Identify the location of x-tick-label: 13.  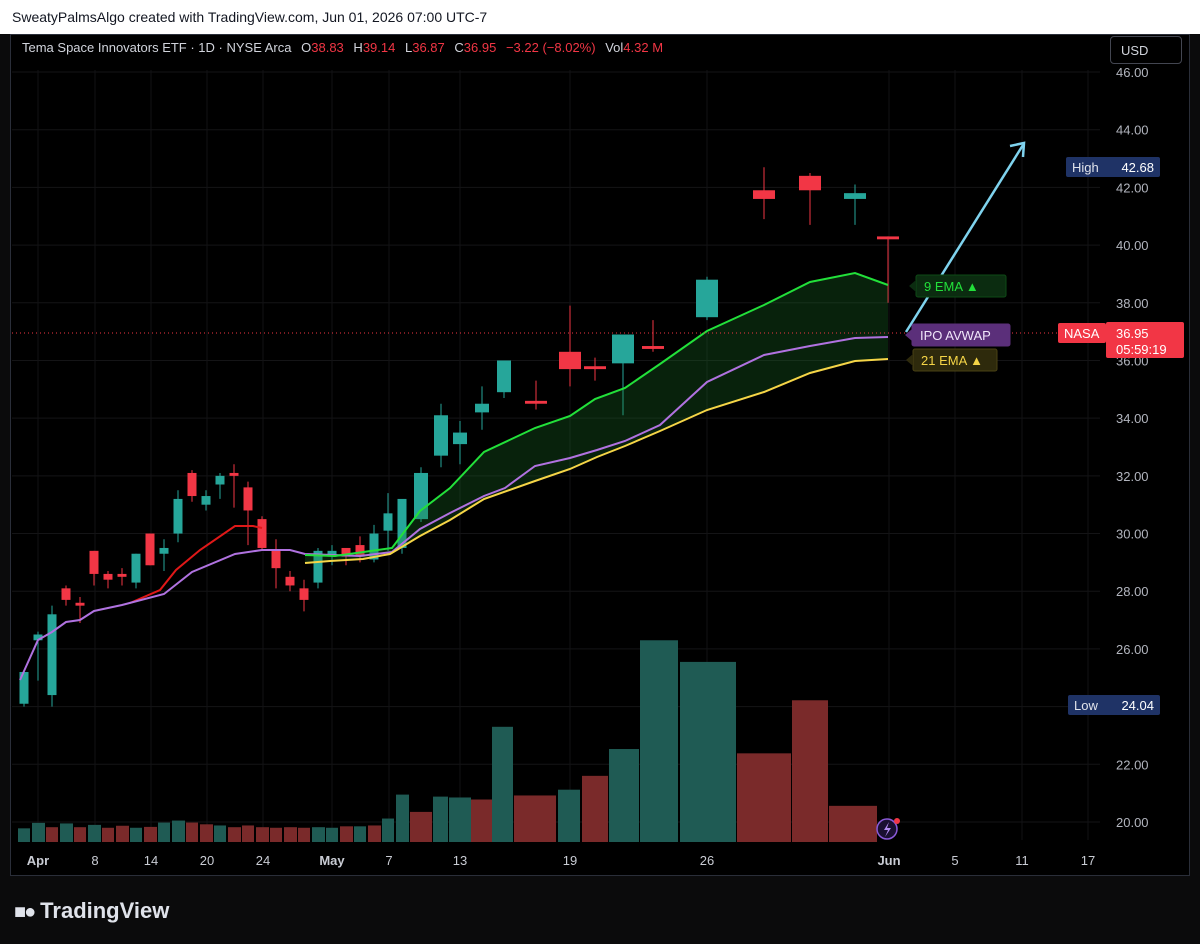
(460, 860).